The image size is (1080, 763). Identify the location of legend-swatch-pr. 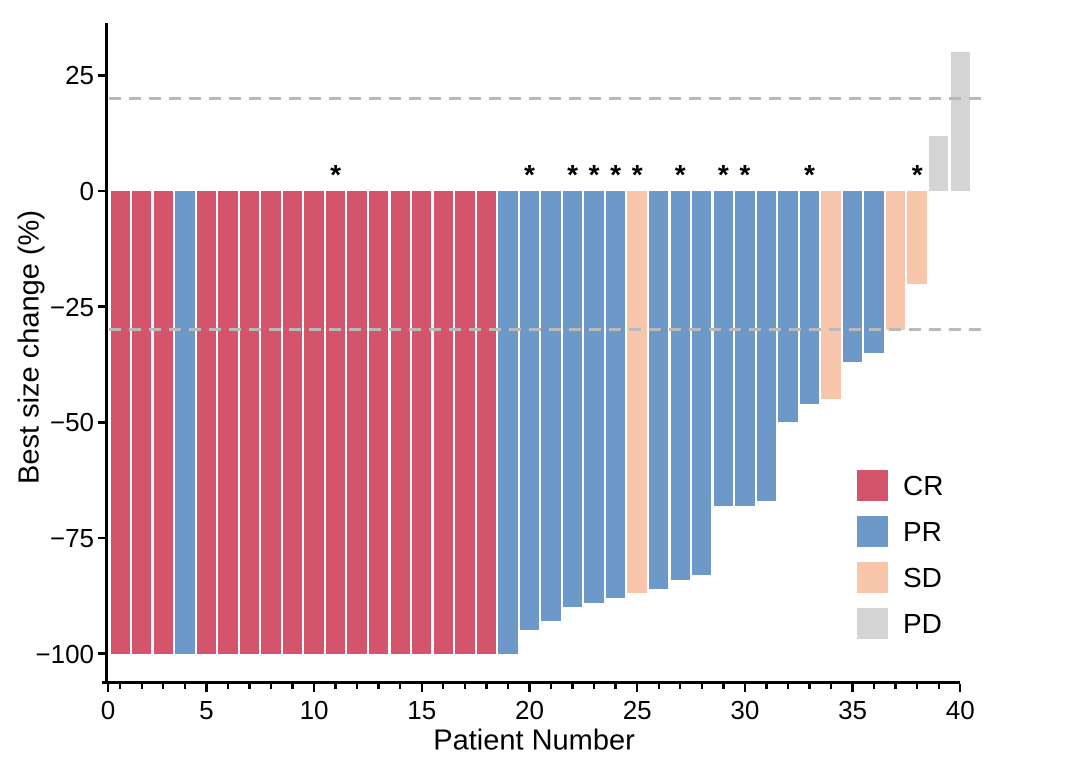
(872, 531).